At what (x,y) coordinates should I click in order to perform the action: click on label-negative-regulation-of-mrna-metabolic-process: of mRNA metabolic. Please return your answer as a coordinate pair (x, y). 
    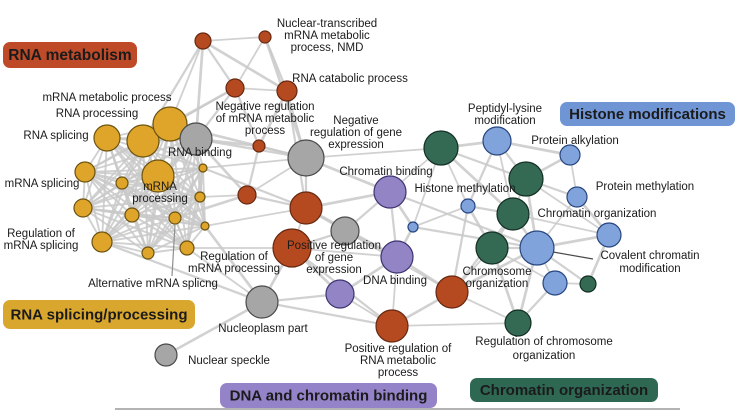
    Looking at the image, I should click on (265, 119).